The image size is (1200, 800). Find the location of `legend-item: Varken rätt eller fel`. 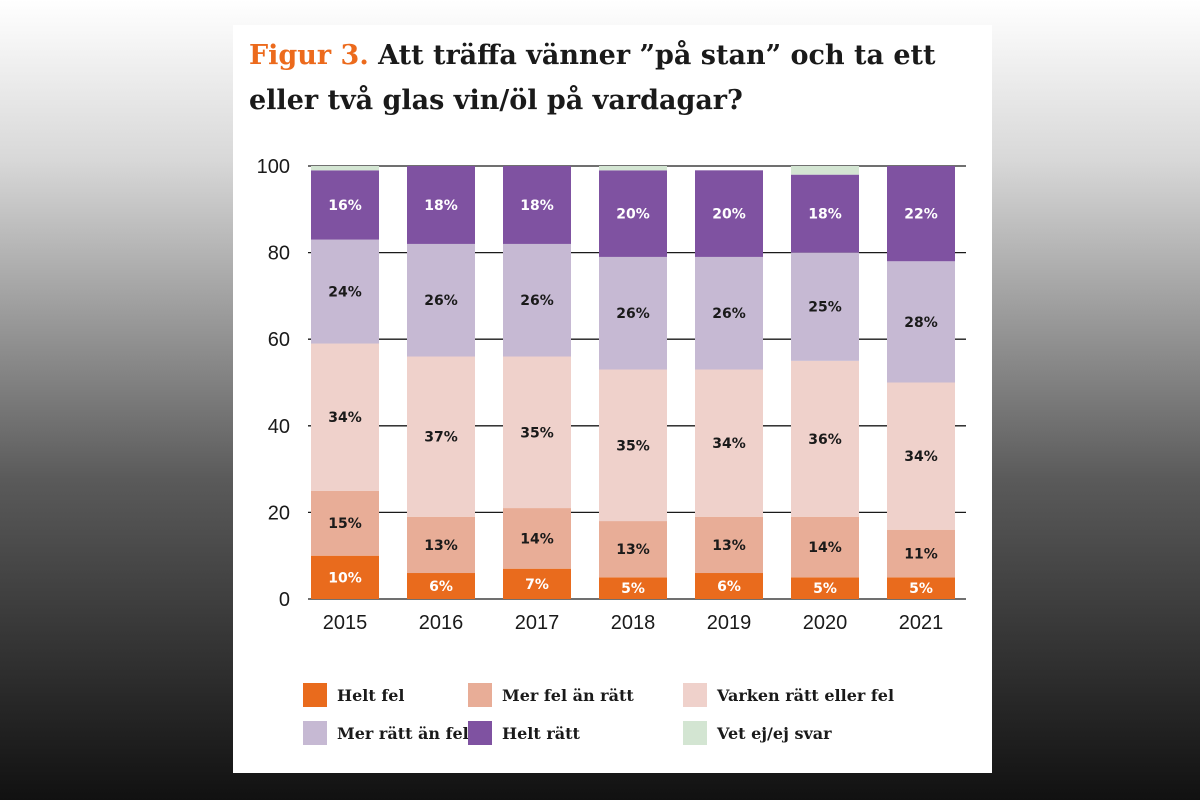

legend-item: Varken rätt eller fel is located at coordinates (793, 695).